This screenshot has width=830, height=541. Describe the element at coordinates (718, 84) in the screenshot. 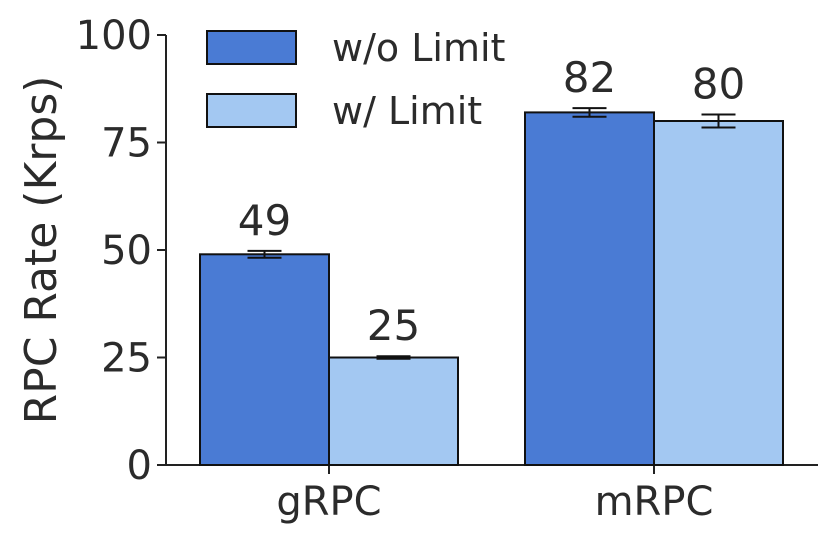

I see `data-label: 80` at that location.